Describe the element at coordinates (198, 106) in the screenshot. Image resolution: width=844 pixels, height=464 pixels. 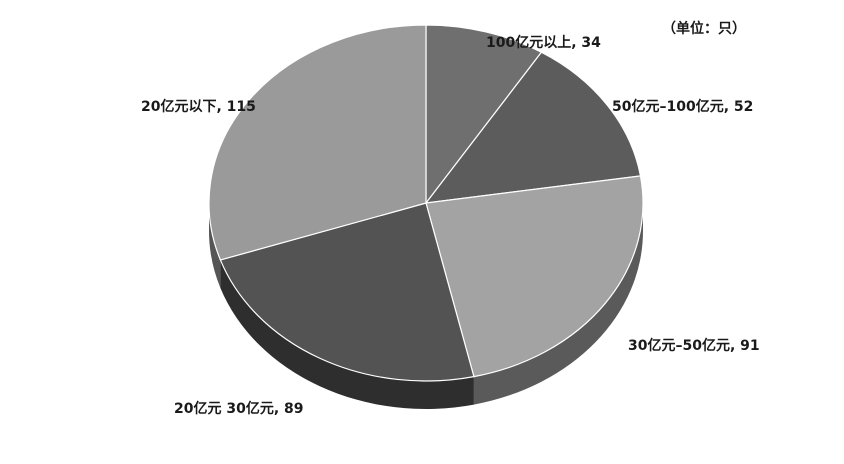
I see `slice-label-5: 20亿元以下, 115` at that location.